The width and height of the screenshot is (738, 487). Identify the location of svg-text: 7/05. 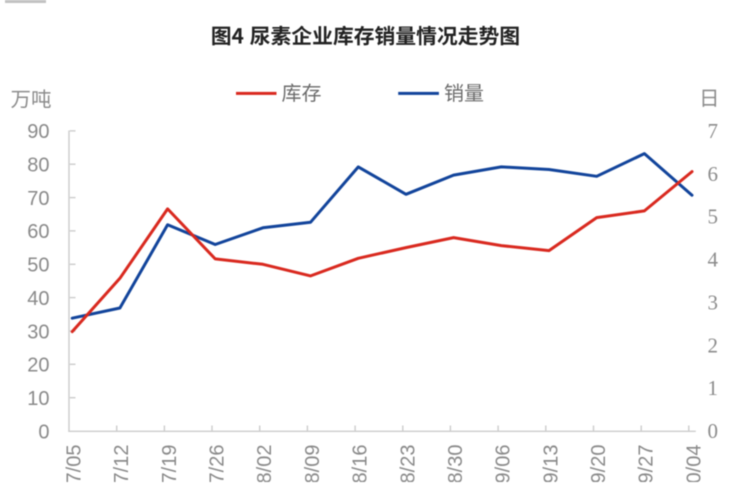
(75, 464).